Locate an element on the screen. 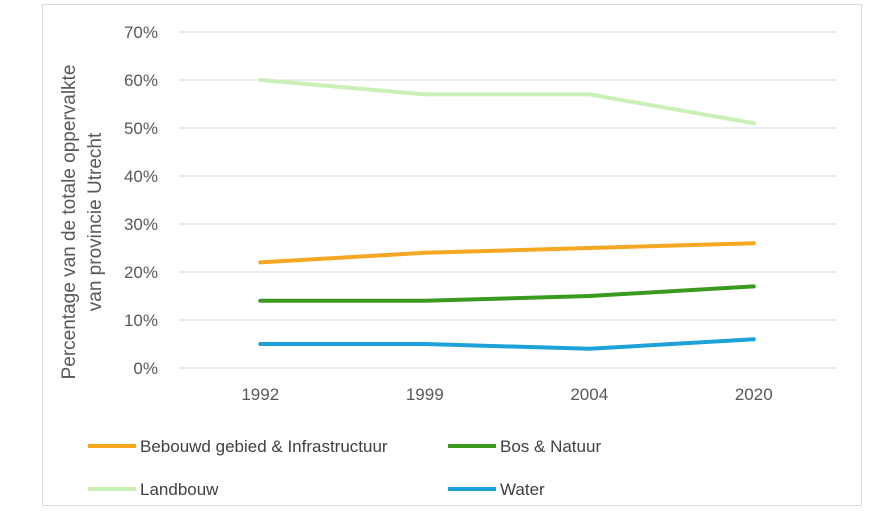  y-tick-label: 60% is located at coordinates (141, 80).